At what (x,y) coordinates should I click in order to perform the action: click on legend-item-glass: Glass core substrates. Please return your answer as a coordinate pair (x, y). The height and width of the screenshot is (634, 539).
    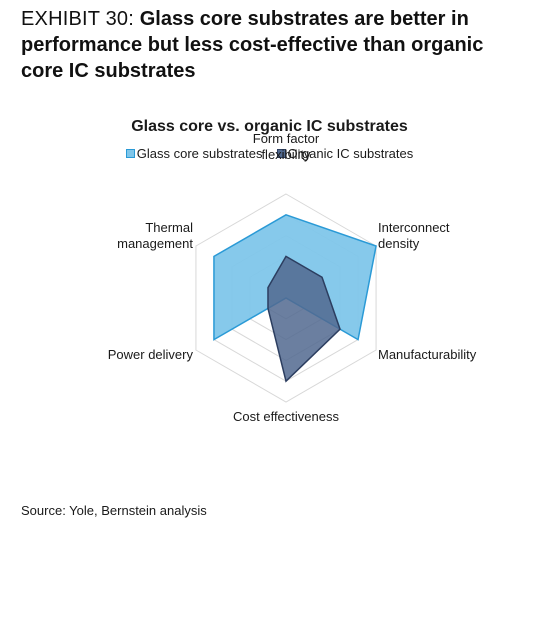
    Looking at the image, I should click on (194, 153).